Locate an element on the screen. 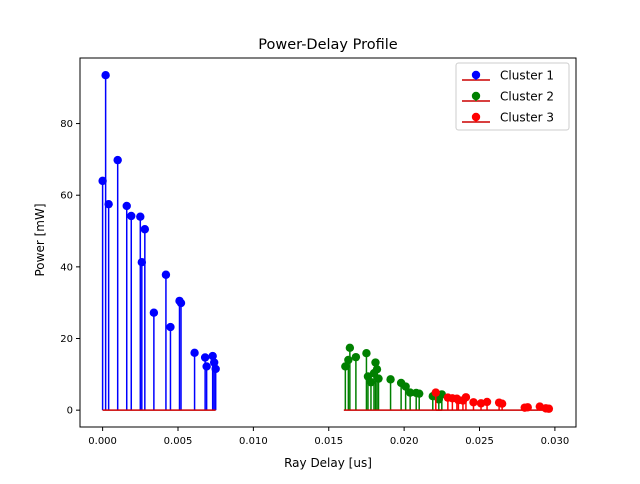  x-tick-label: 0.025 is located at coordinates (479, 441).